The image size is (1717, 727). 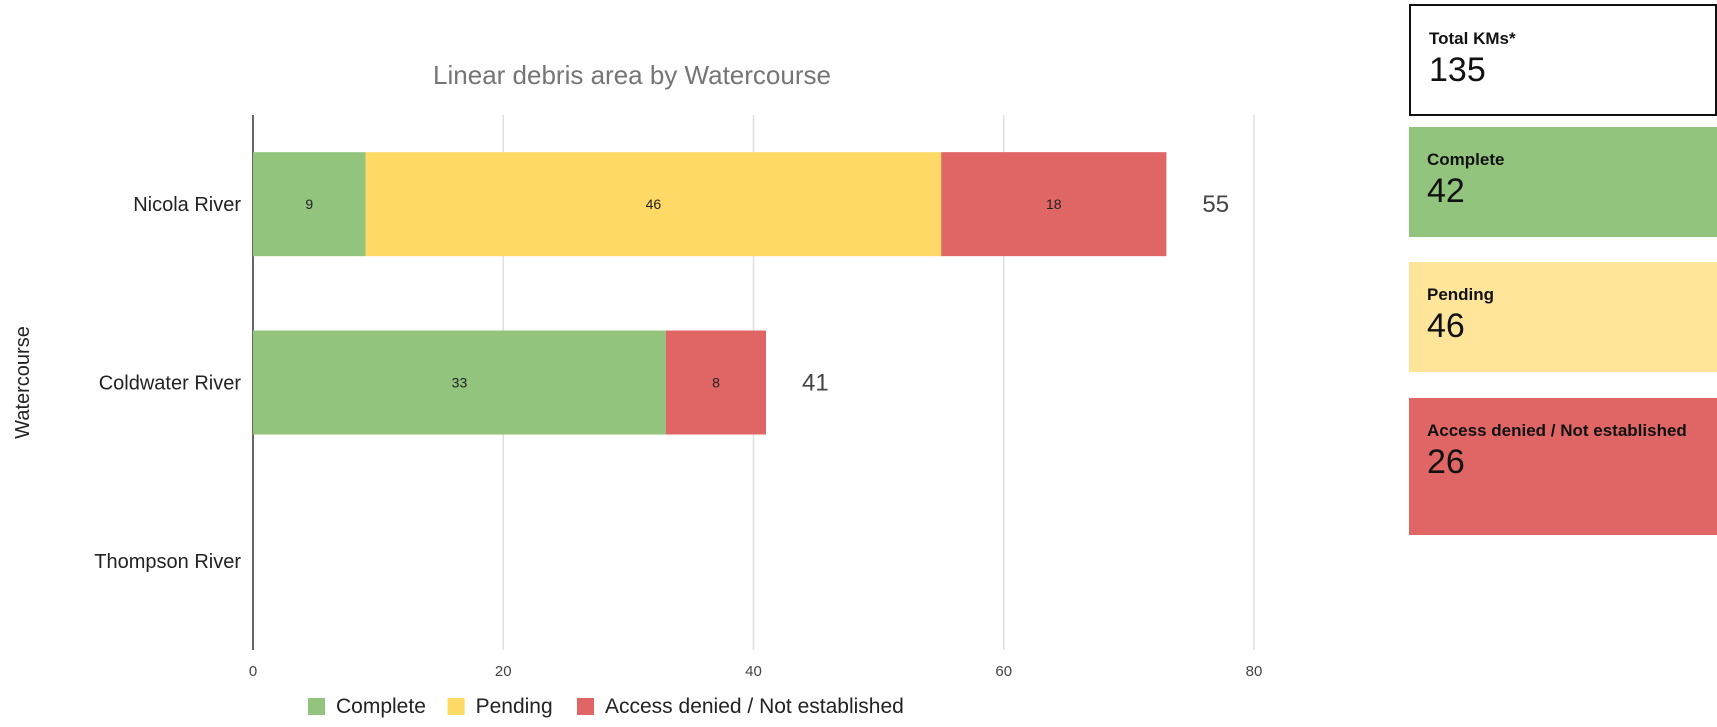 What do you see at coordinates (1563, 60) in the screenshot?
I see `kpi-total-kms: Total KMs* 135` at bounding box center [1563, 60].